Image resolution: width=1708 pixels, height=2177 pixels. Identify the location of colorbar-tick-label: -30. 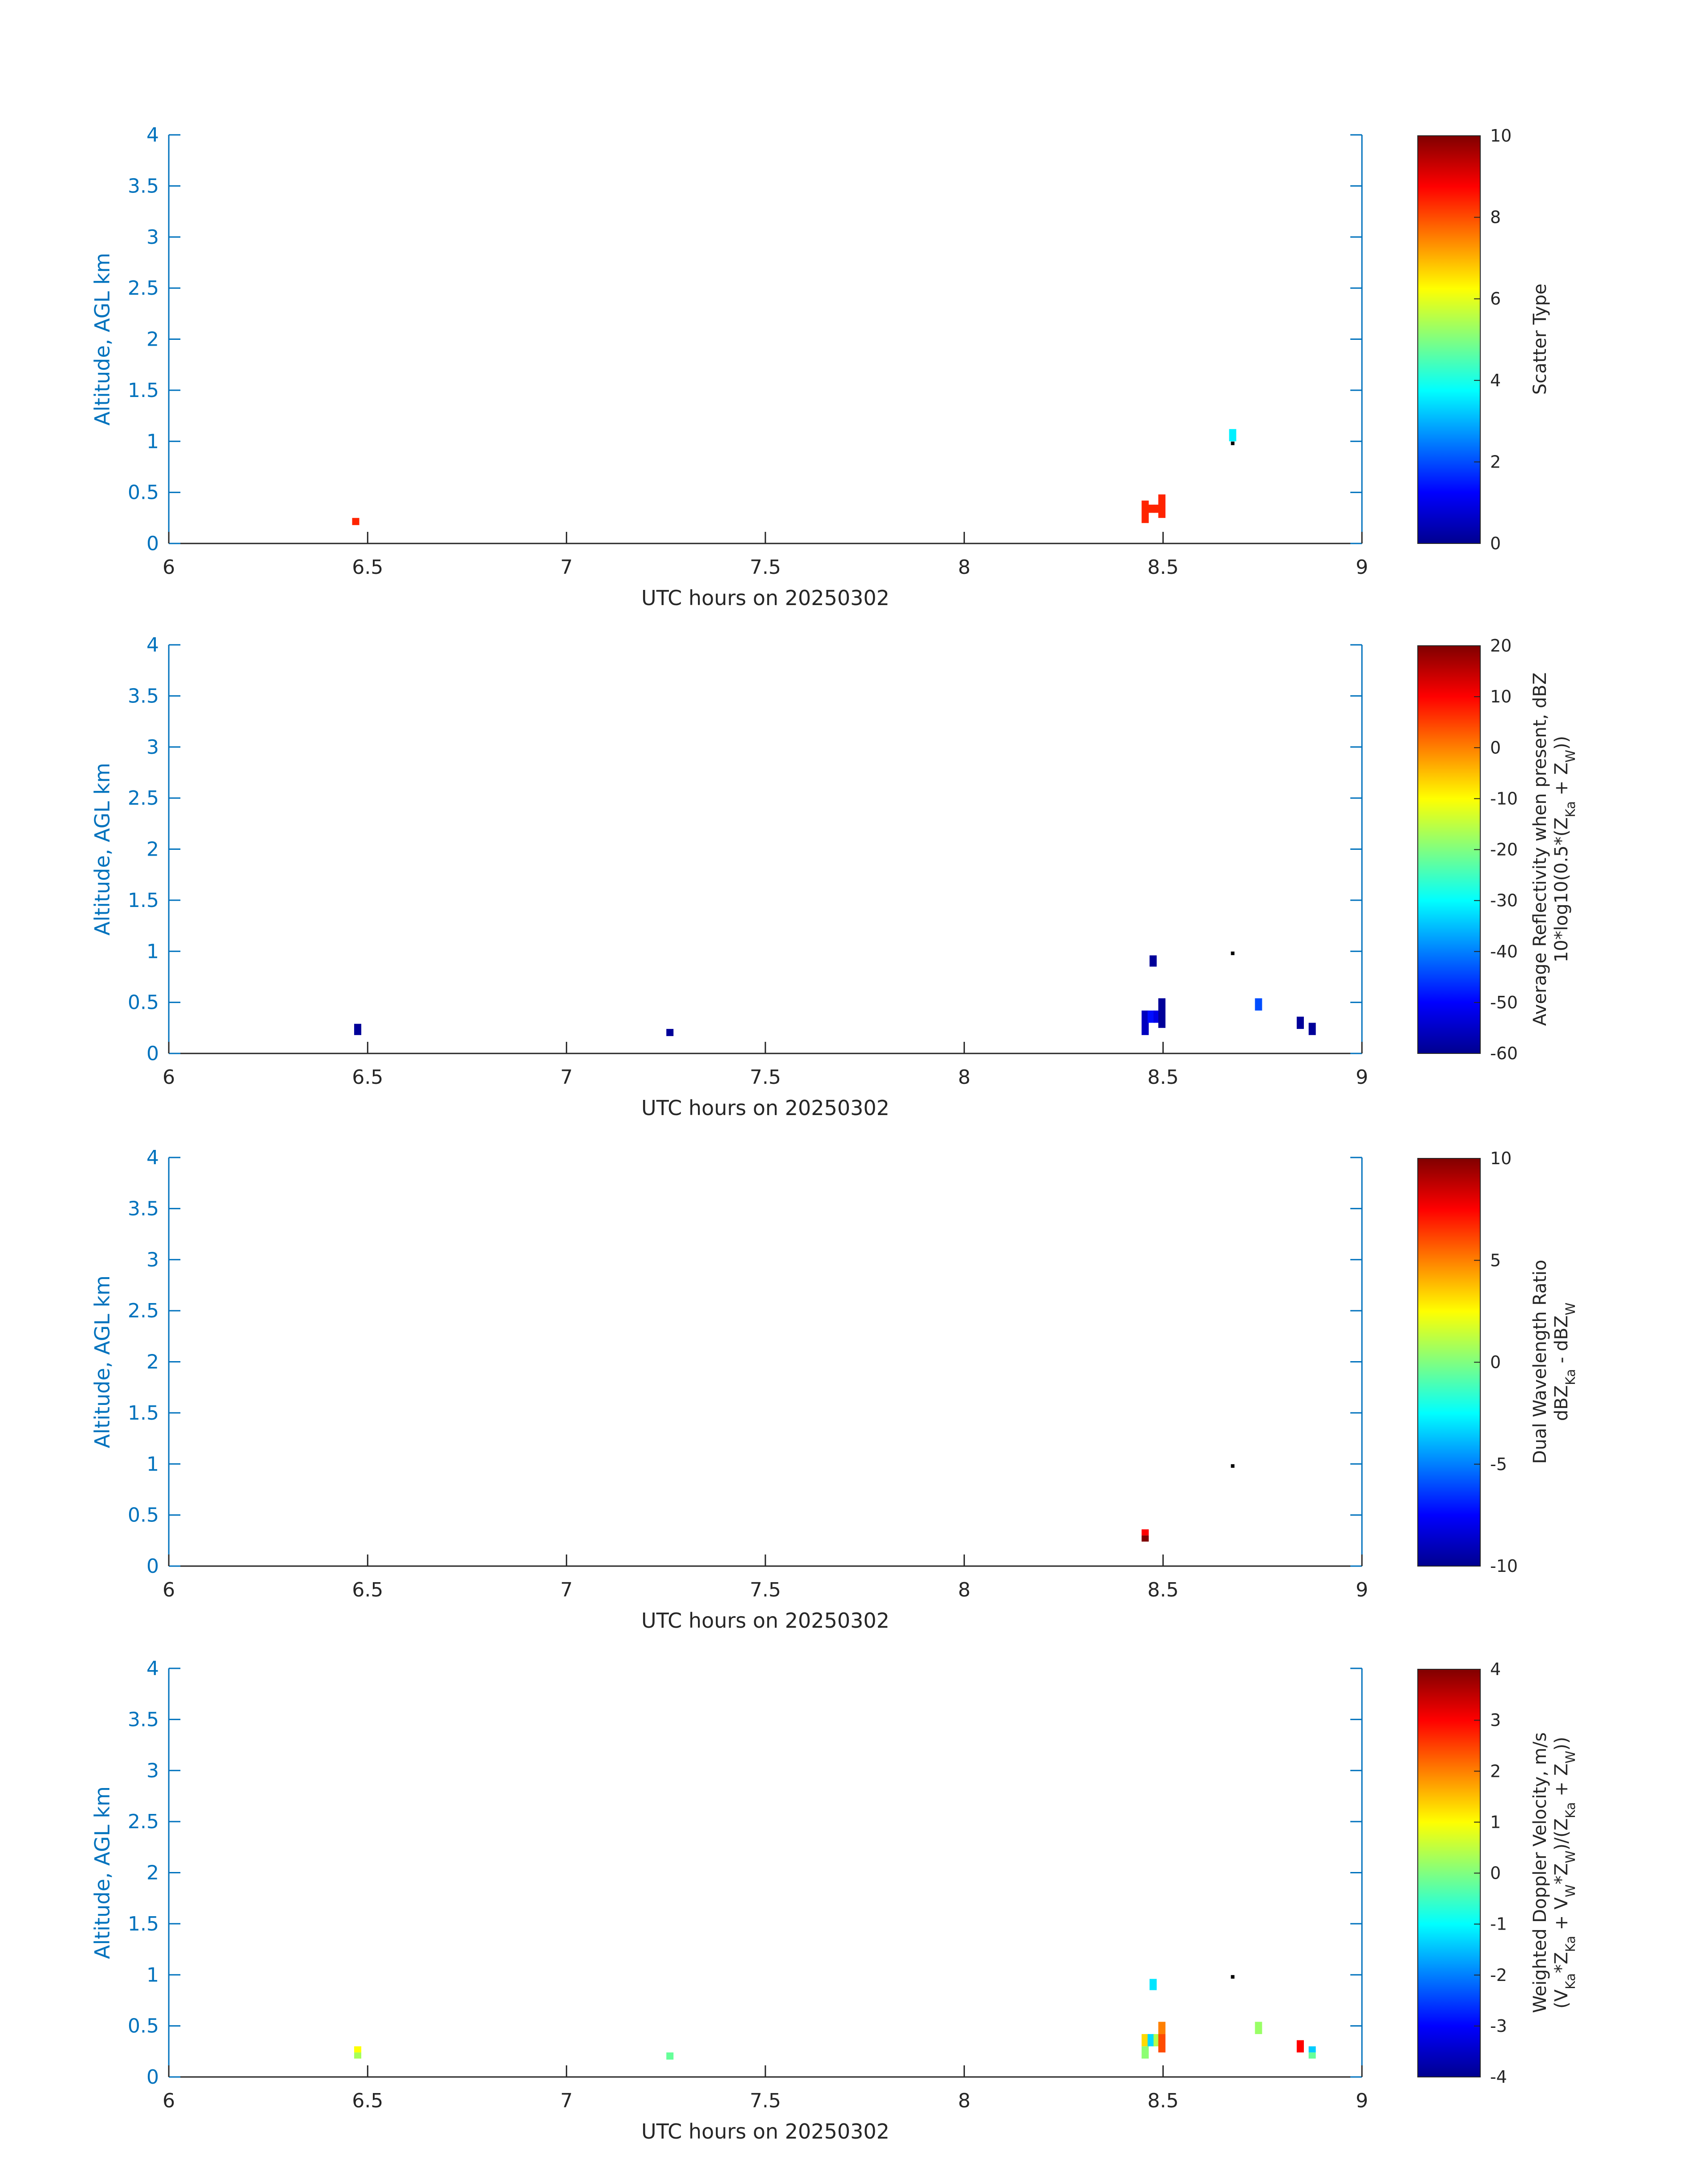
(1504, 901).